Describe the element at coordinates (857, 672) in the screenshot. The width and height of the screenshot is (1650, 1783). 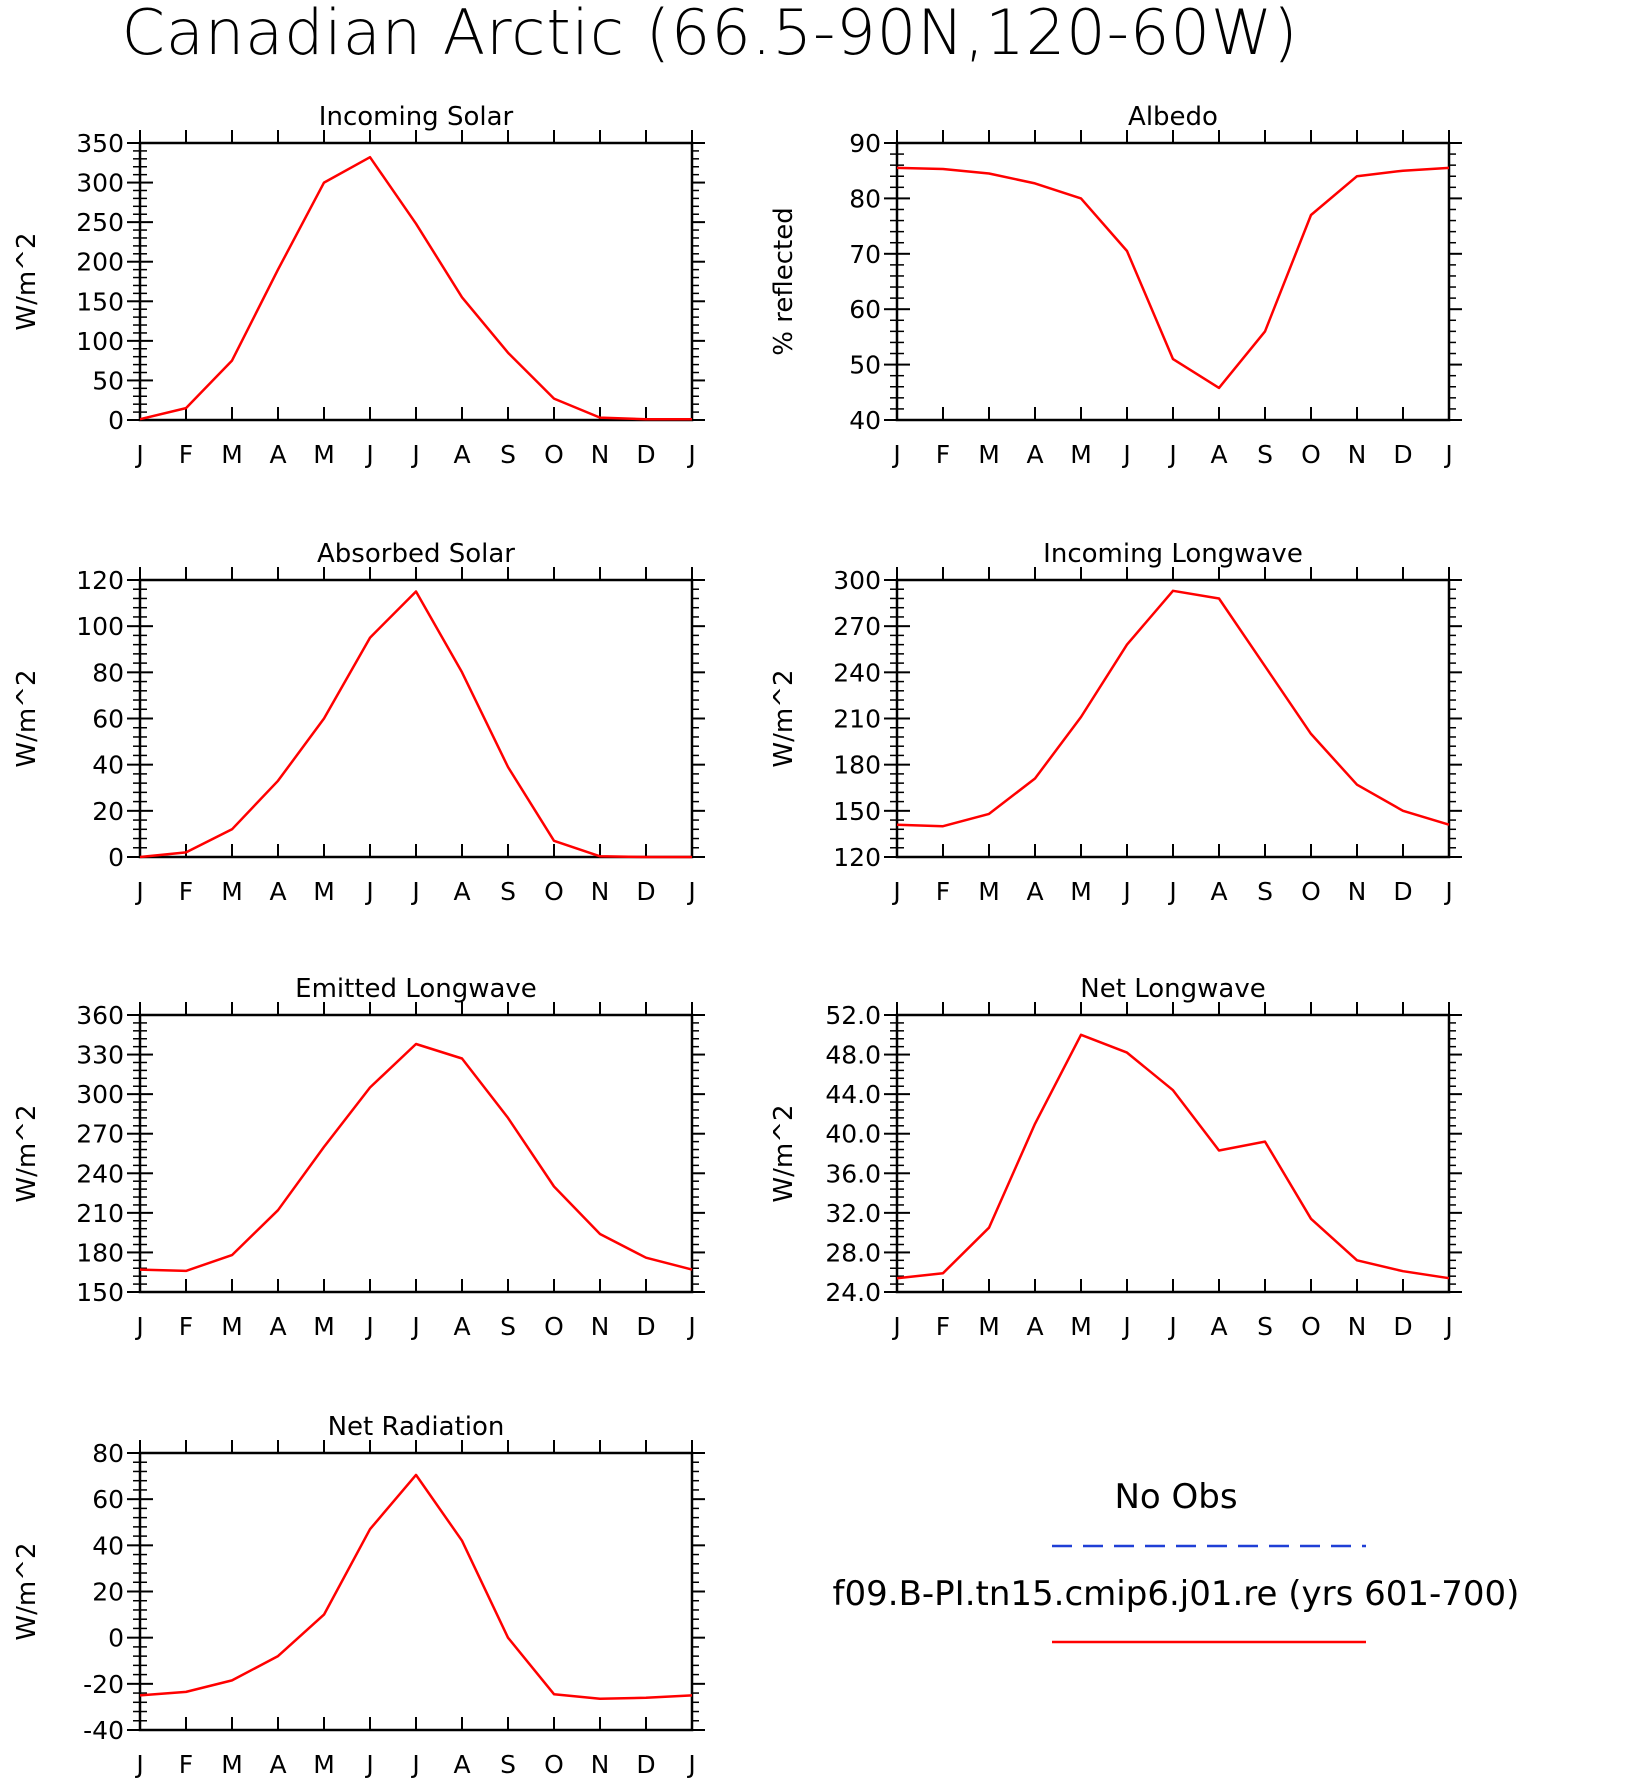
I see `y-tick-label: 240` at that location.